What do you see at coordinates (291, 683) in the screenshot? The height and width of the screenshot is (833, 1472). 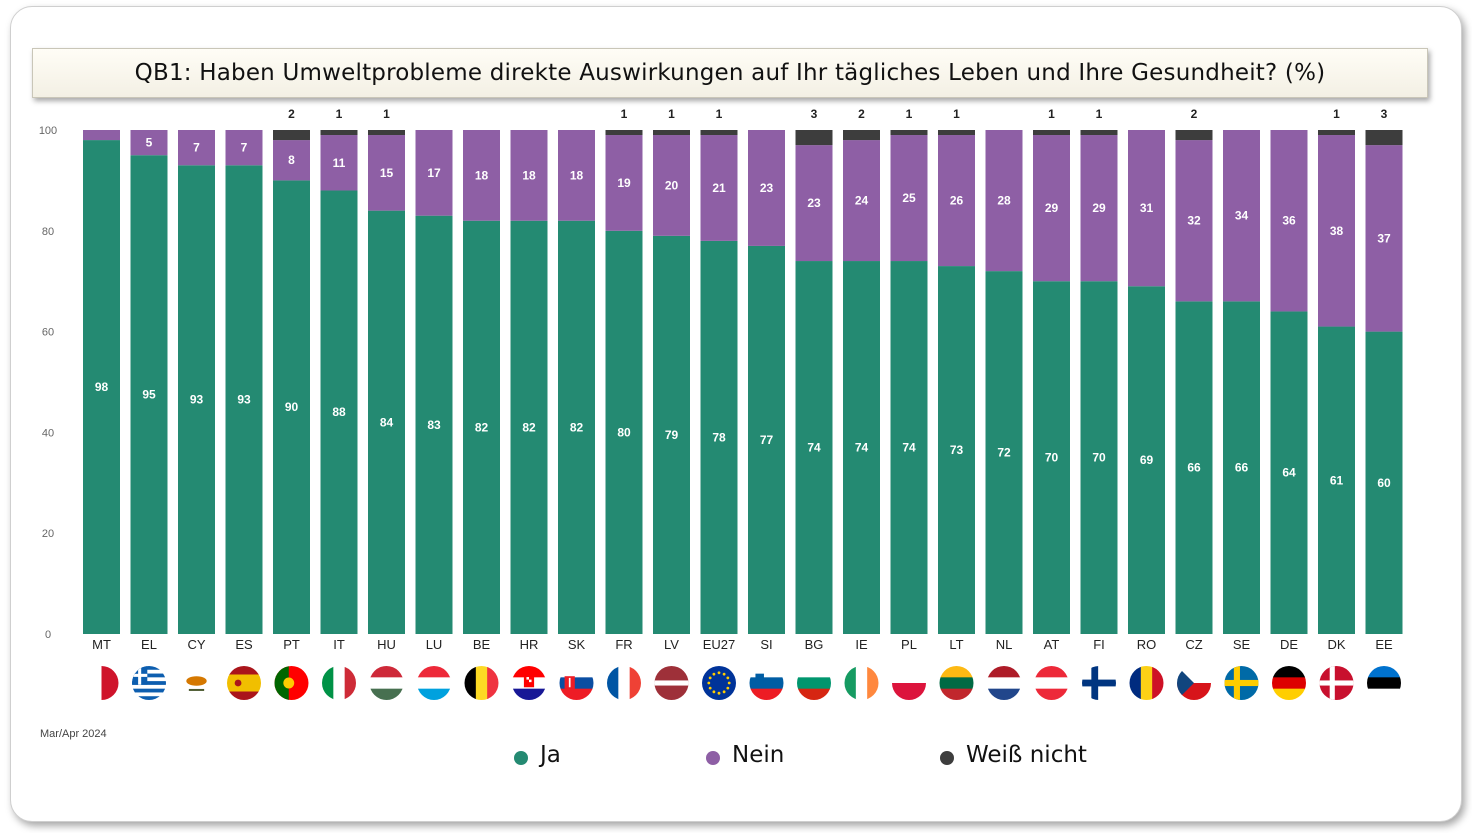 I see `flag-portugal-icon` at bounding box center [291, 683].